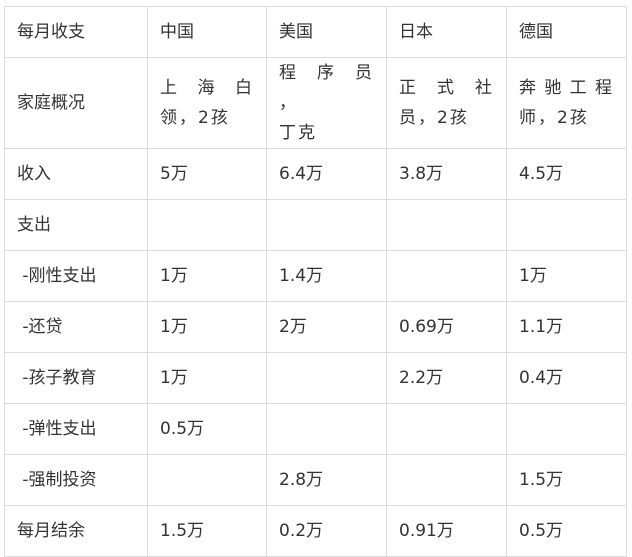 This screenshot has height=557, width=632. Describe the element at coordinates (566, 174) in the screenshot. I see `value-cell: 4.5万` at that location.